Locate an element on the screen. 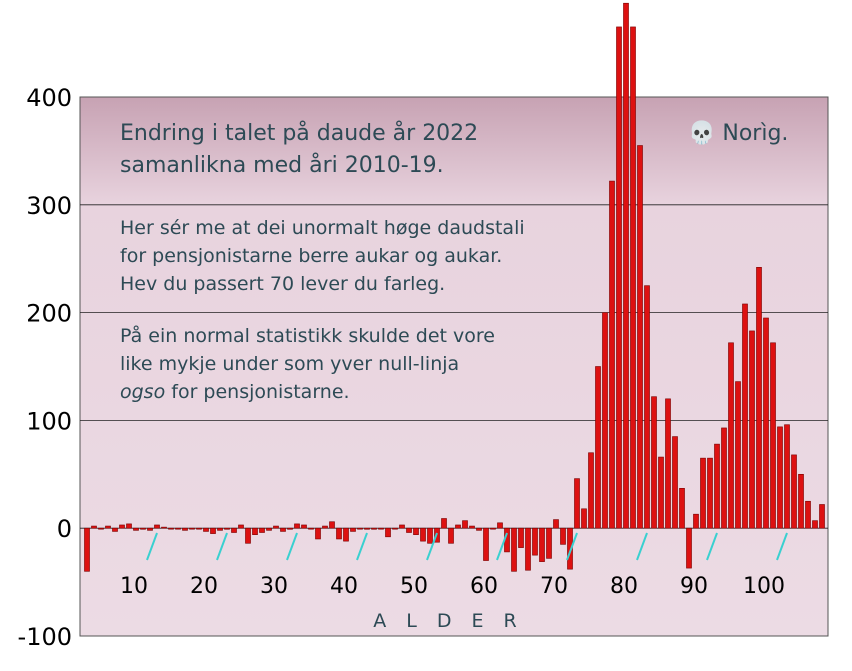 The height and width of the screenshot is (671, 852). title-line: Endring i talet på daude år 2022 is located at coordinates (299, 133).